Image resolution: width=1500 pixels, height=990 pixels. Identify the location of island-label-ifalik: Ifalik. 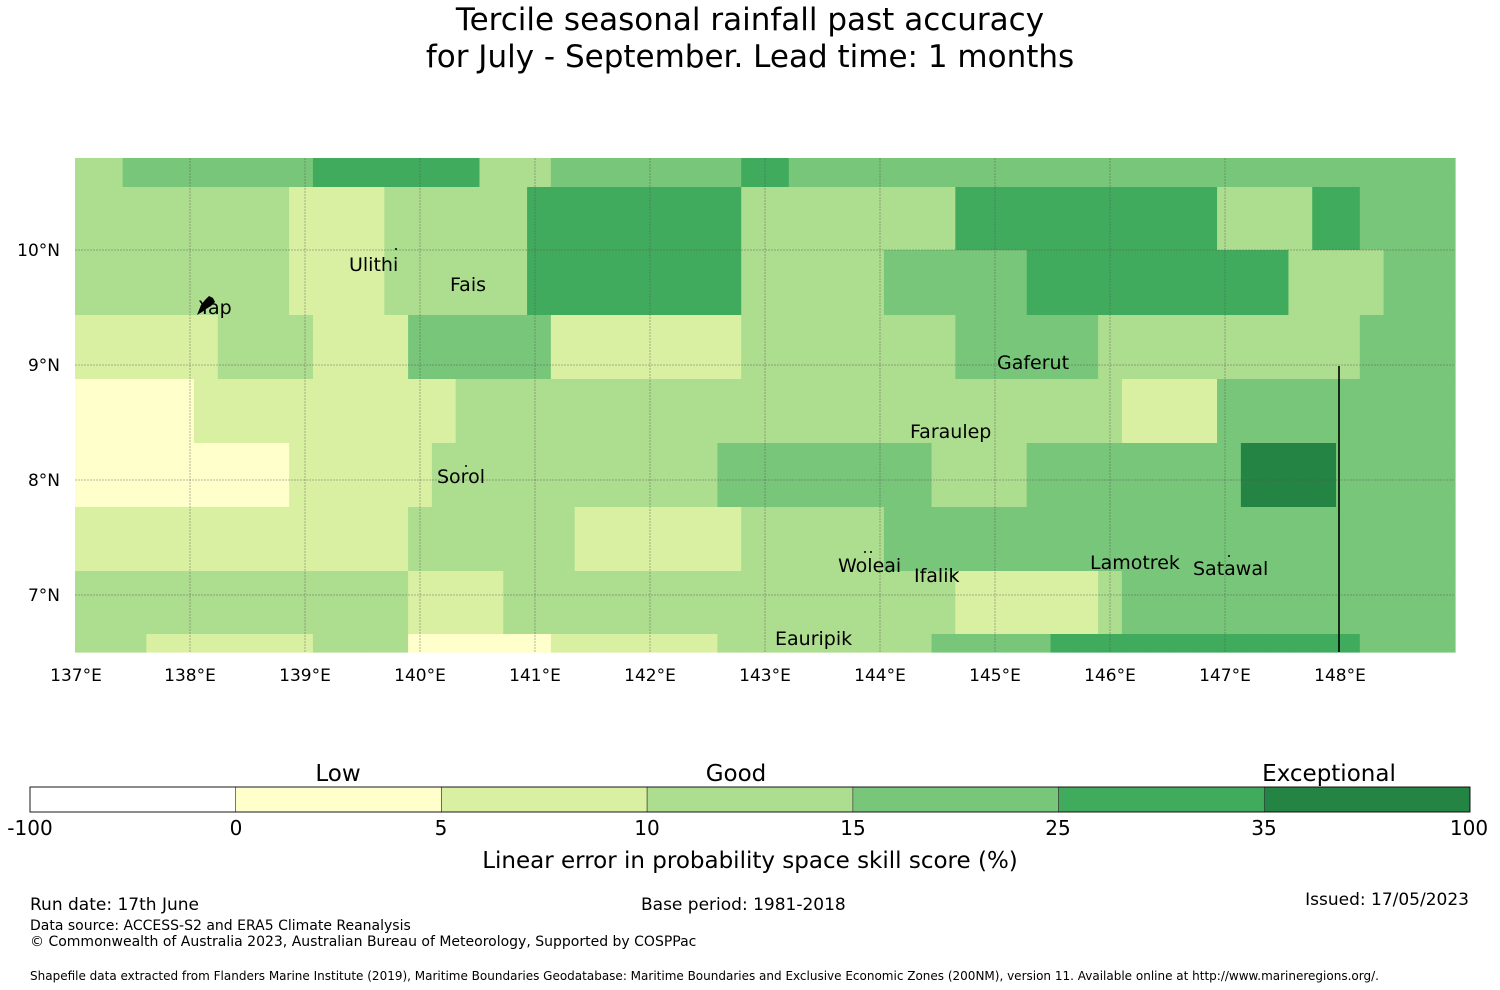
(937, 576).